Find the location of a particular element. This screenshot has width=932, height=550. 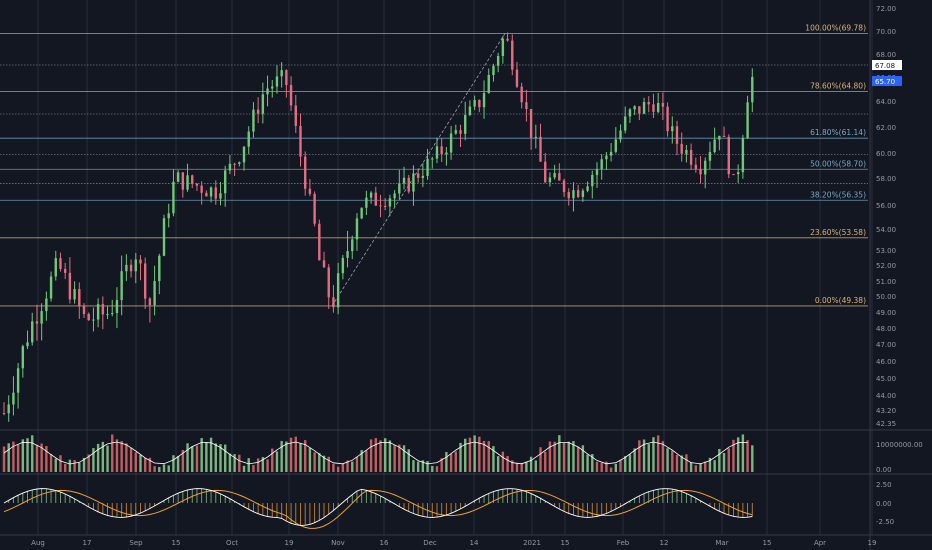

time-axis-tick: Dec is located at coordinates (430, 543).